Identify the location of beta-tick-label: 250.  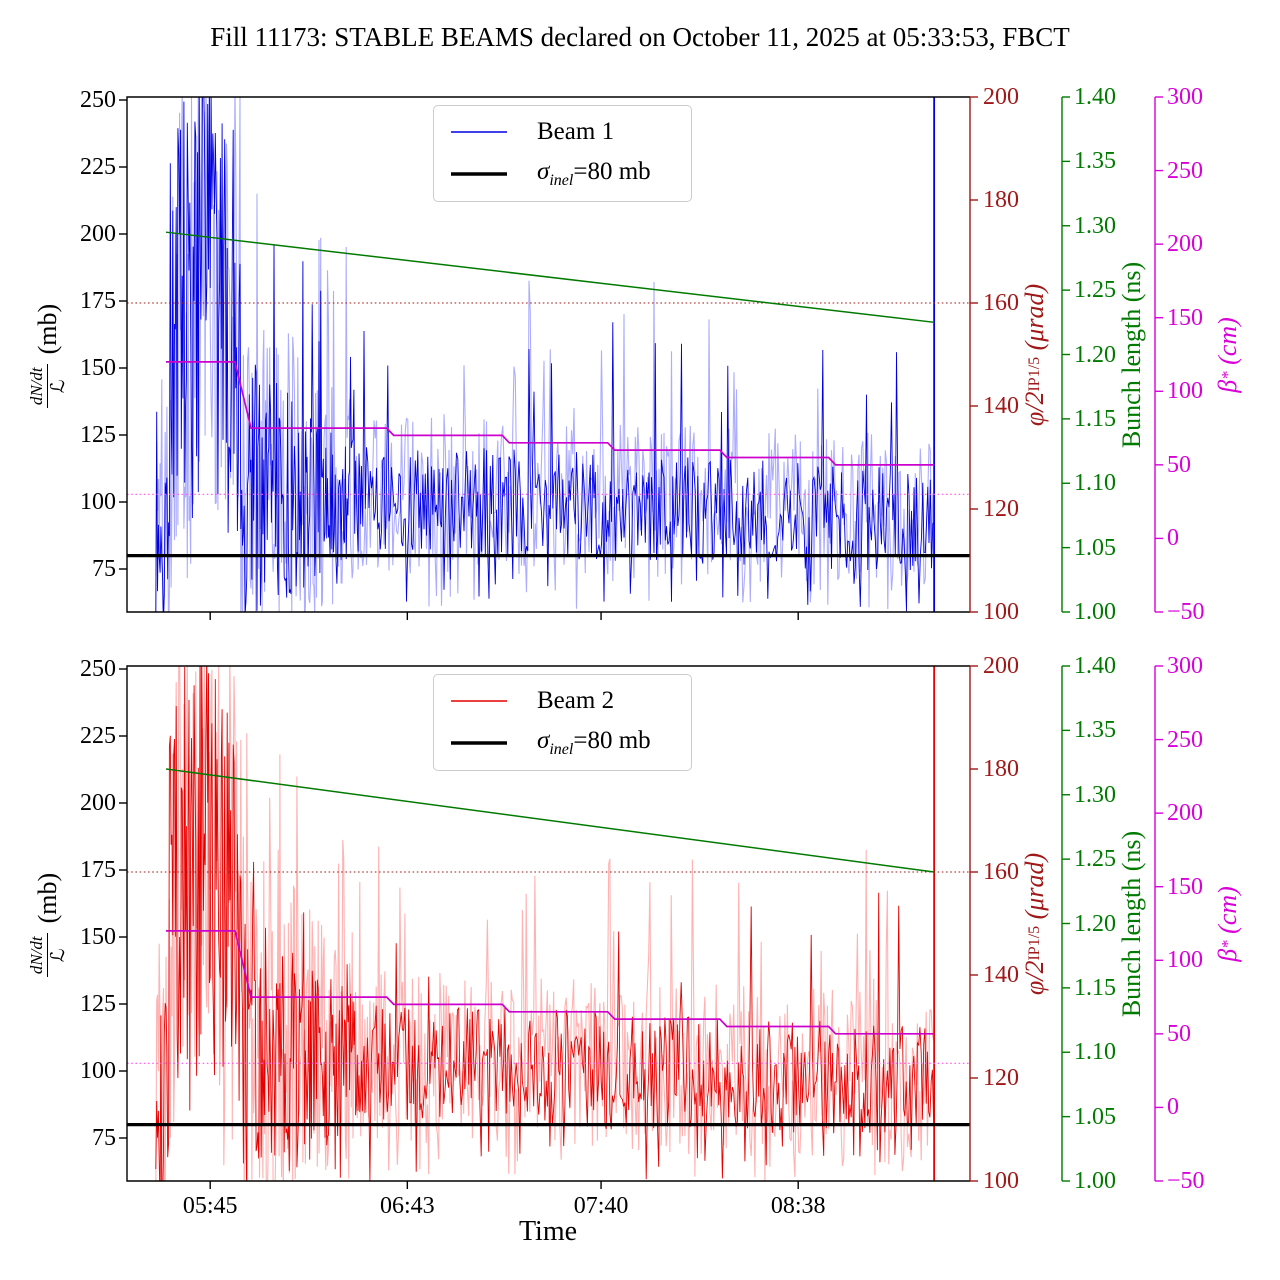
(1185, 739).